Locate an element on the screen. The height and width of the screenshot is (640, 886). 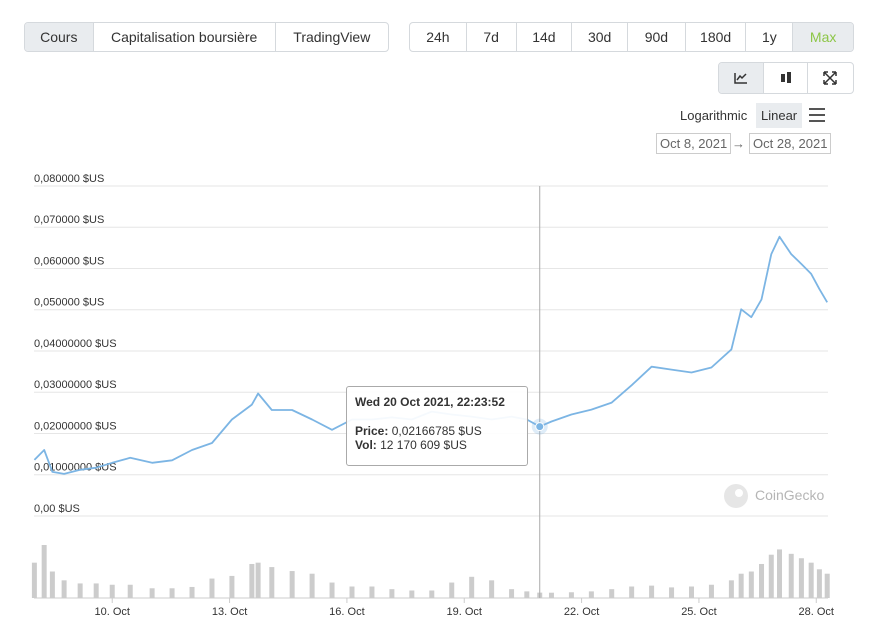
tab: Capitalisation boursière is located at coordinates (185, 37).